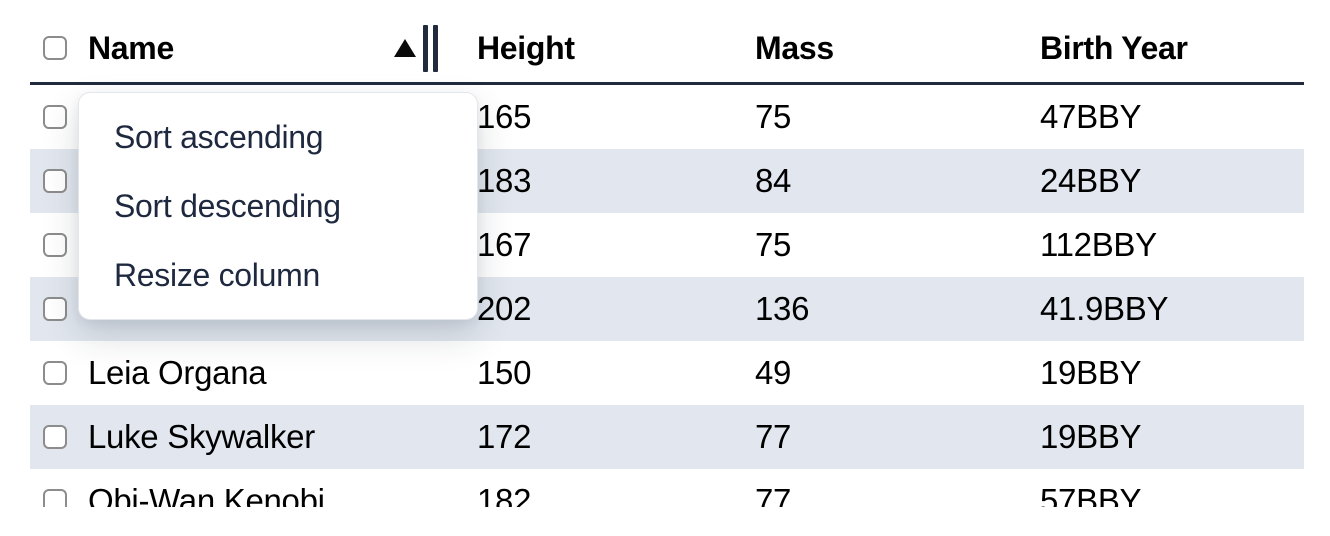  I want to click on table-row: 167 75 112BBY, so click(667, 245).